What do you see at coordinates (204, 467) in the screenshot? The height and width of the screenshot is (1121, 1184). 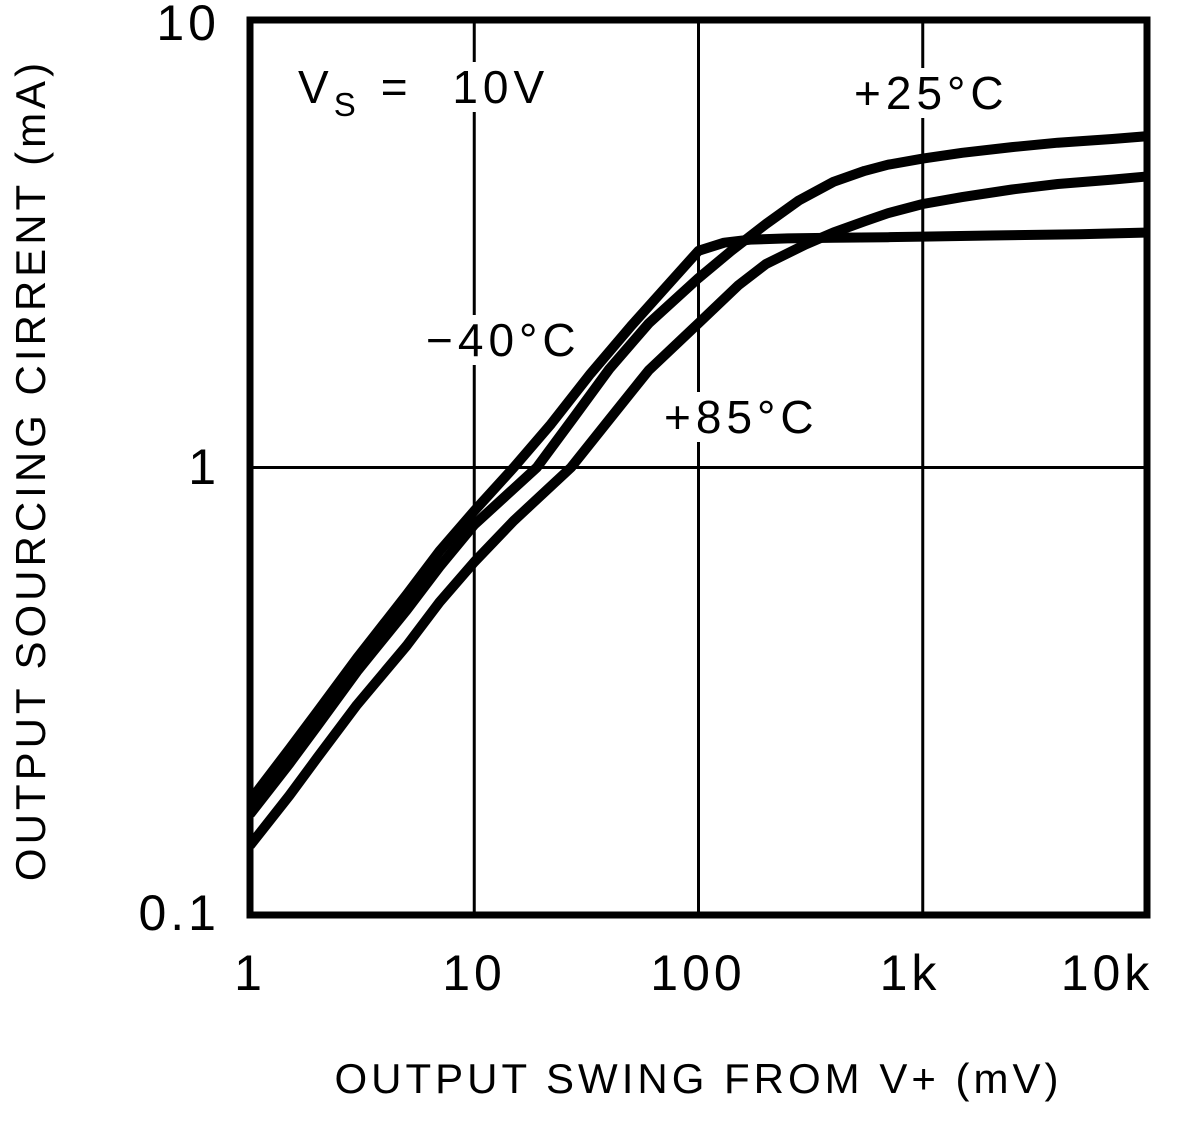 I see `y-axis-tick-label: 1` at bounding box center [204, 467].